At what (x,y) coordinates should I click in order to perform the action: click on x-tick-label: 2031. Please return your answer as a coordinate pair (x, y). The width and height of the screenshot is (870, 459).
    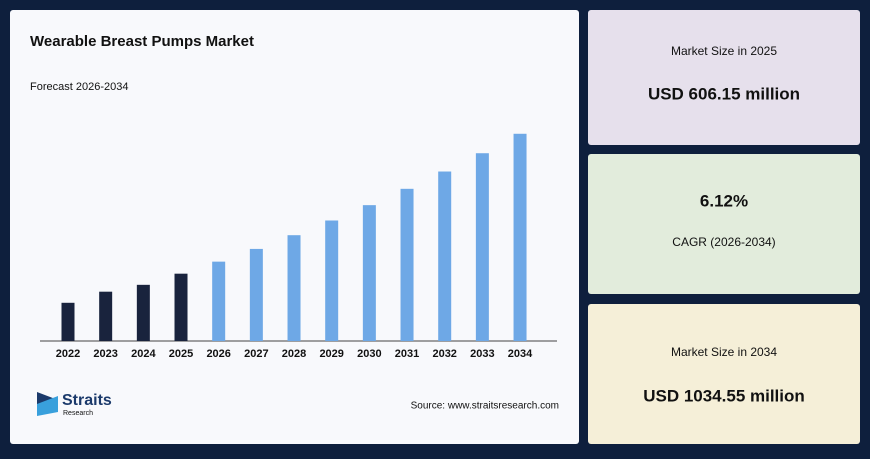
    Looking at the image, I should click on (407, 354).